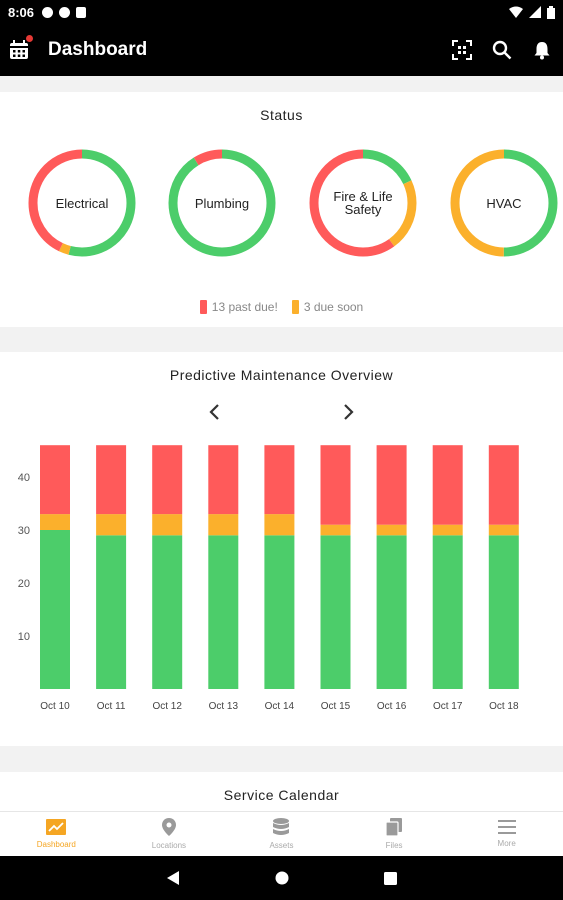 The height and width of the screenshot is (900, 563). Describe the element at coordinates (173, 878) in the screenshot. I see `back-icon` at that location.